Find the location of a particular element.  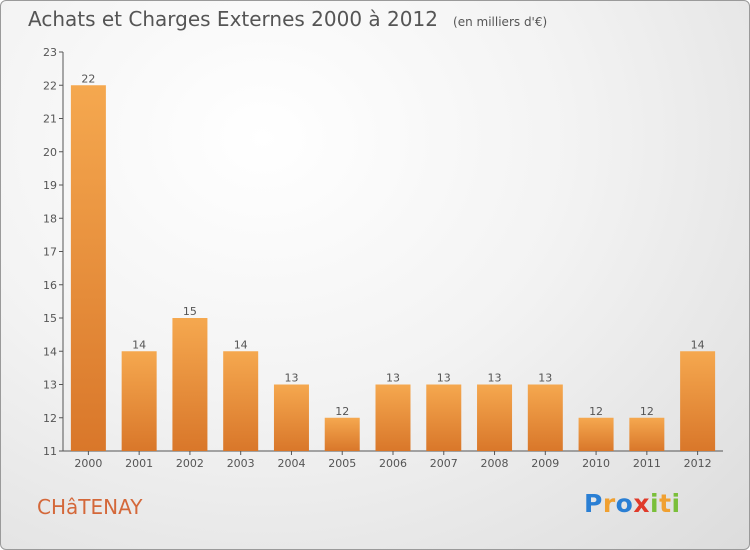

y-tick-label: 22 is located at coordinates (50, 85).